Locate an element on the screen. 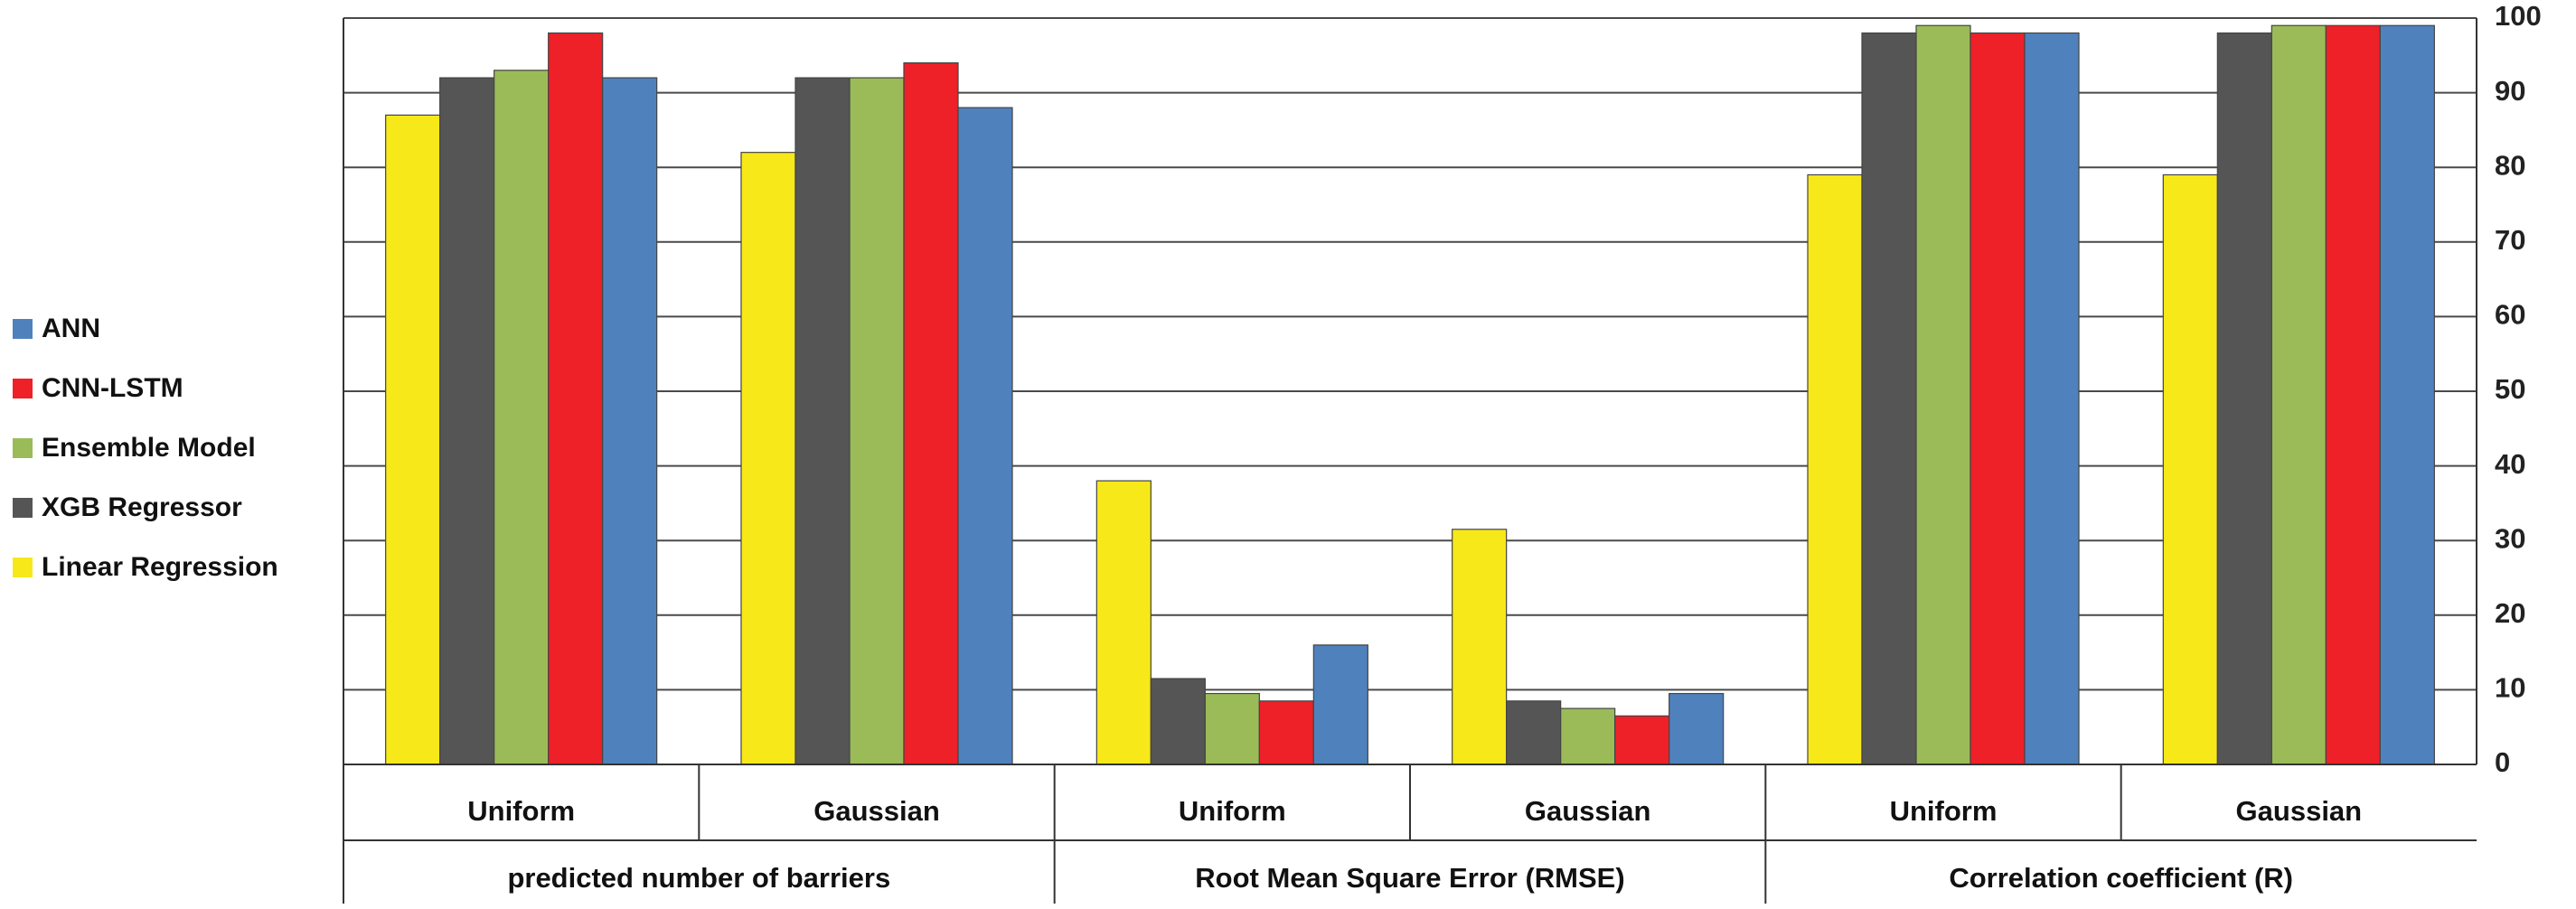  y-tick-label: 0 is located at coordinates (2502, 762).